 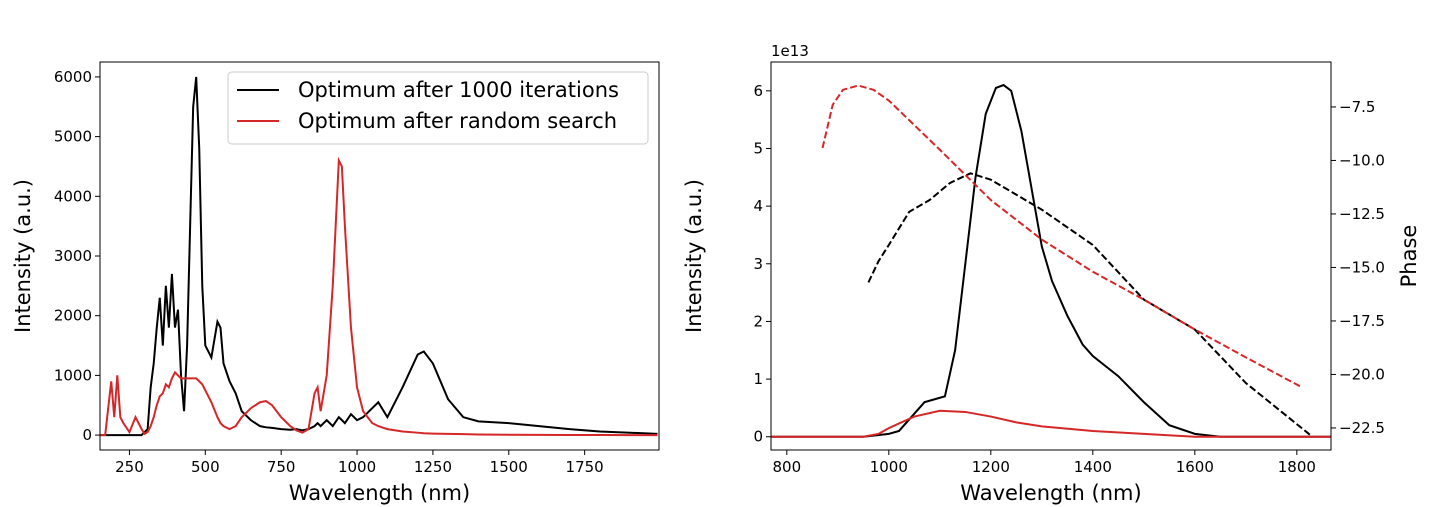 I want to click on y-tick-label: 1000, so click(x=73, y=375).